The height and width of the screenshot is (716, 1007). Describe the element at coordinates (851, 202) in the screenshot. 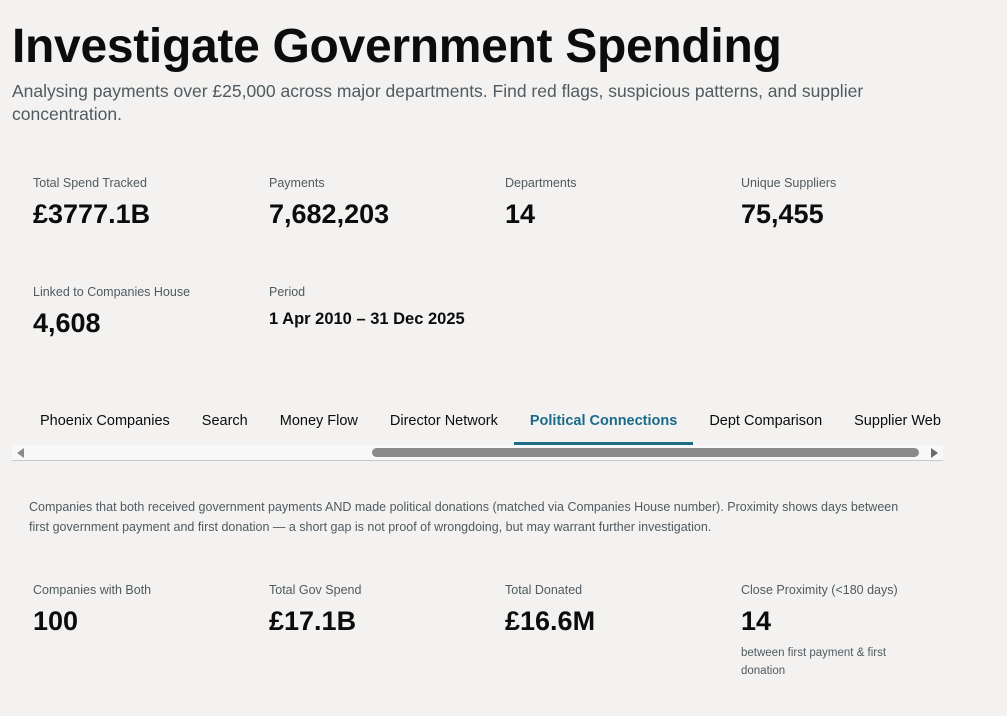

I see `stat-suppliers: Unique Suppliers 75,455` at that location.